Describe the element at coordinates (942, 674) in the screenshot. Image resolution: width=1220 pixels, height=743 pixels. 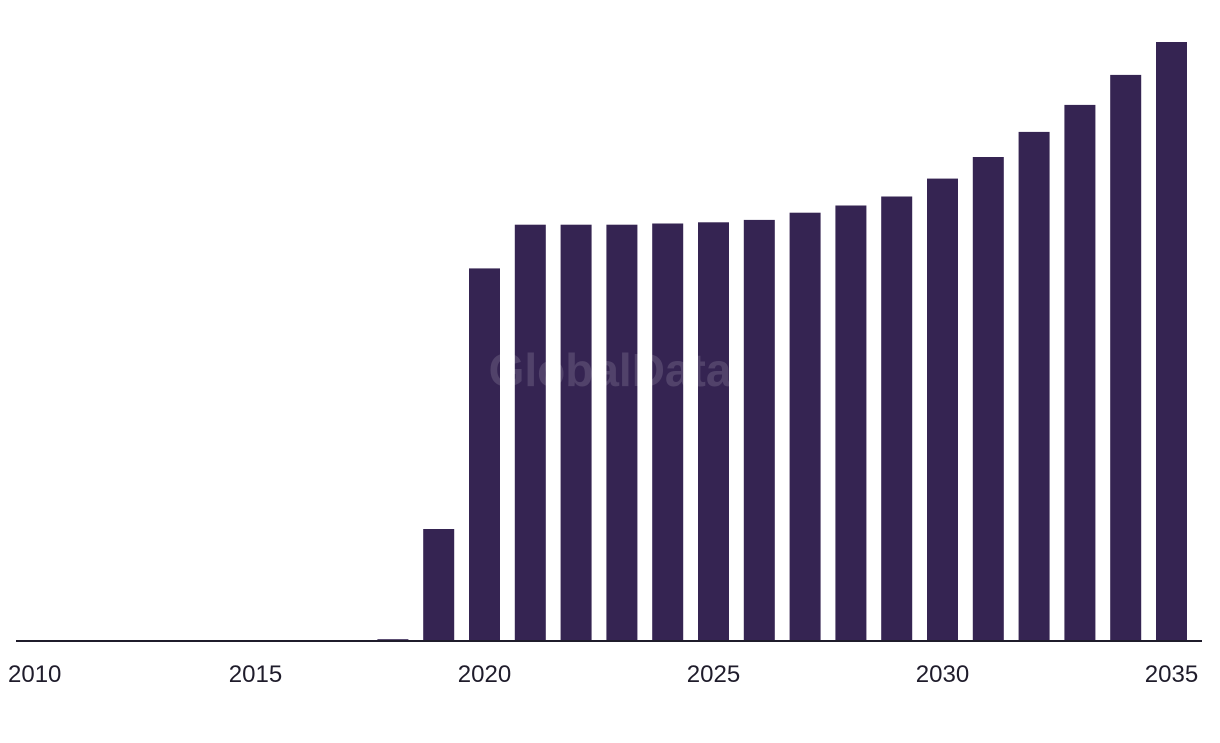
I see `x-tick-label-2030: 2030` at that location.